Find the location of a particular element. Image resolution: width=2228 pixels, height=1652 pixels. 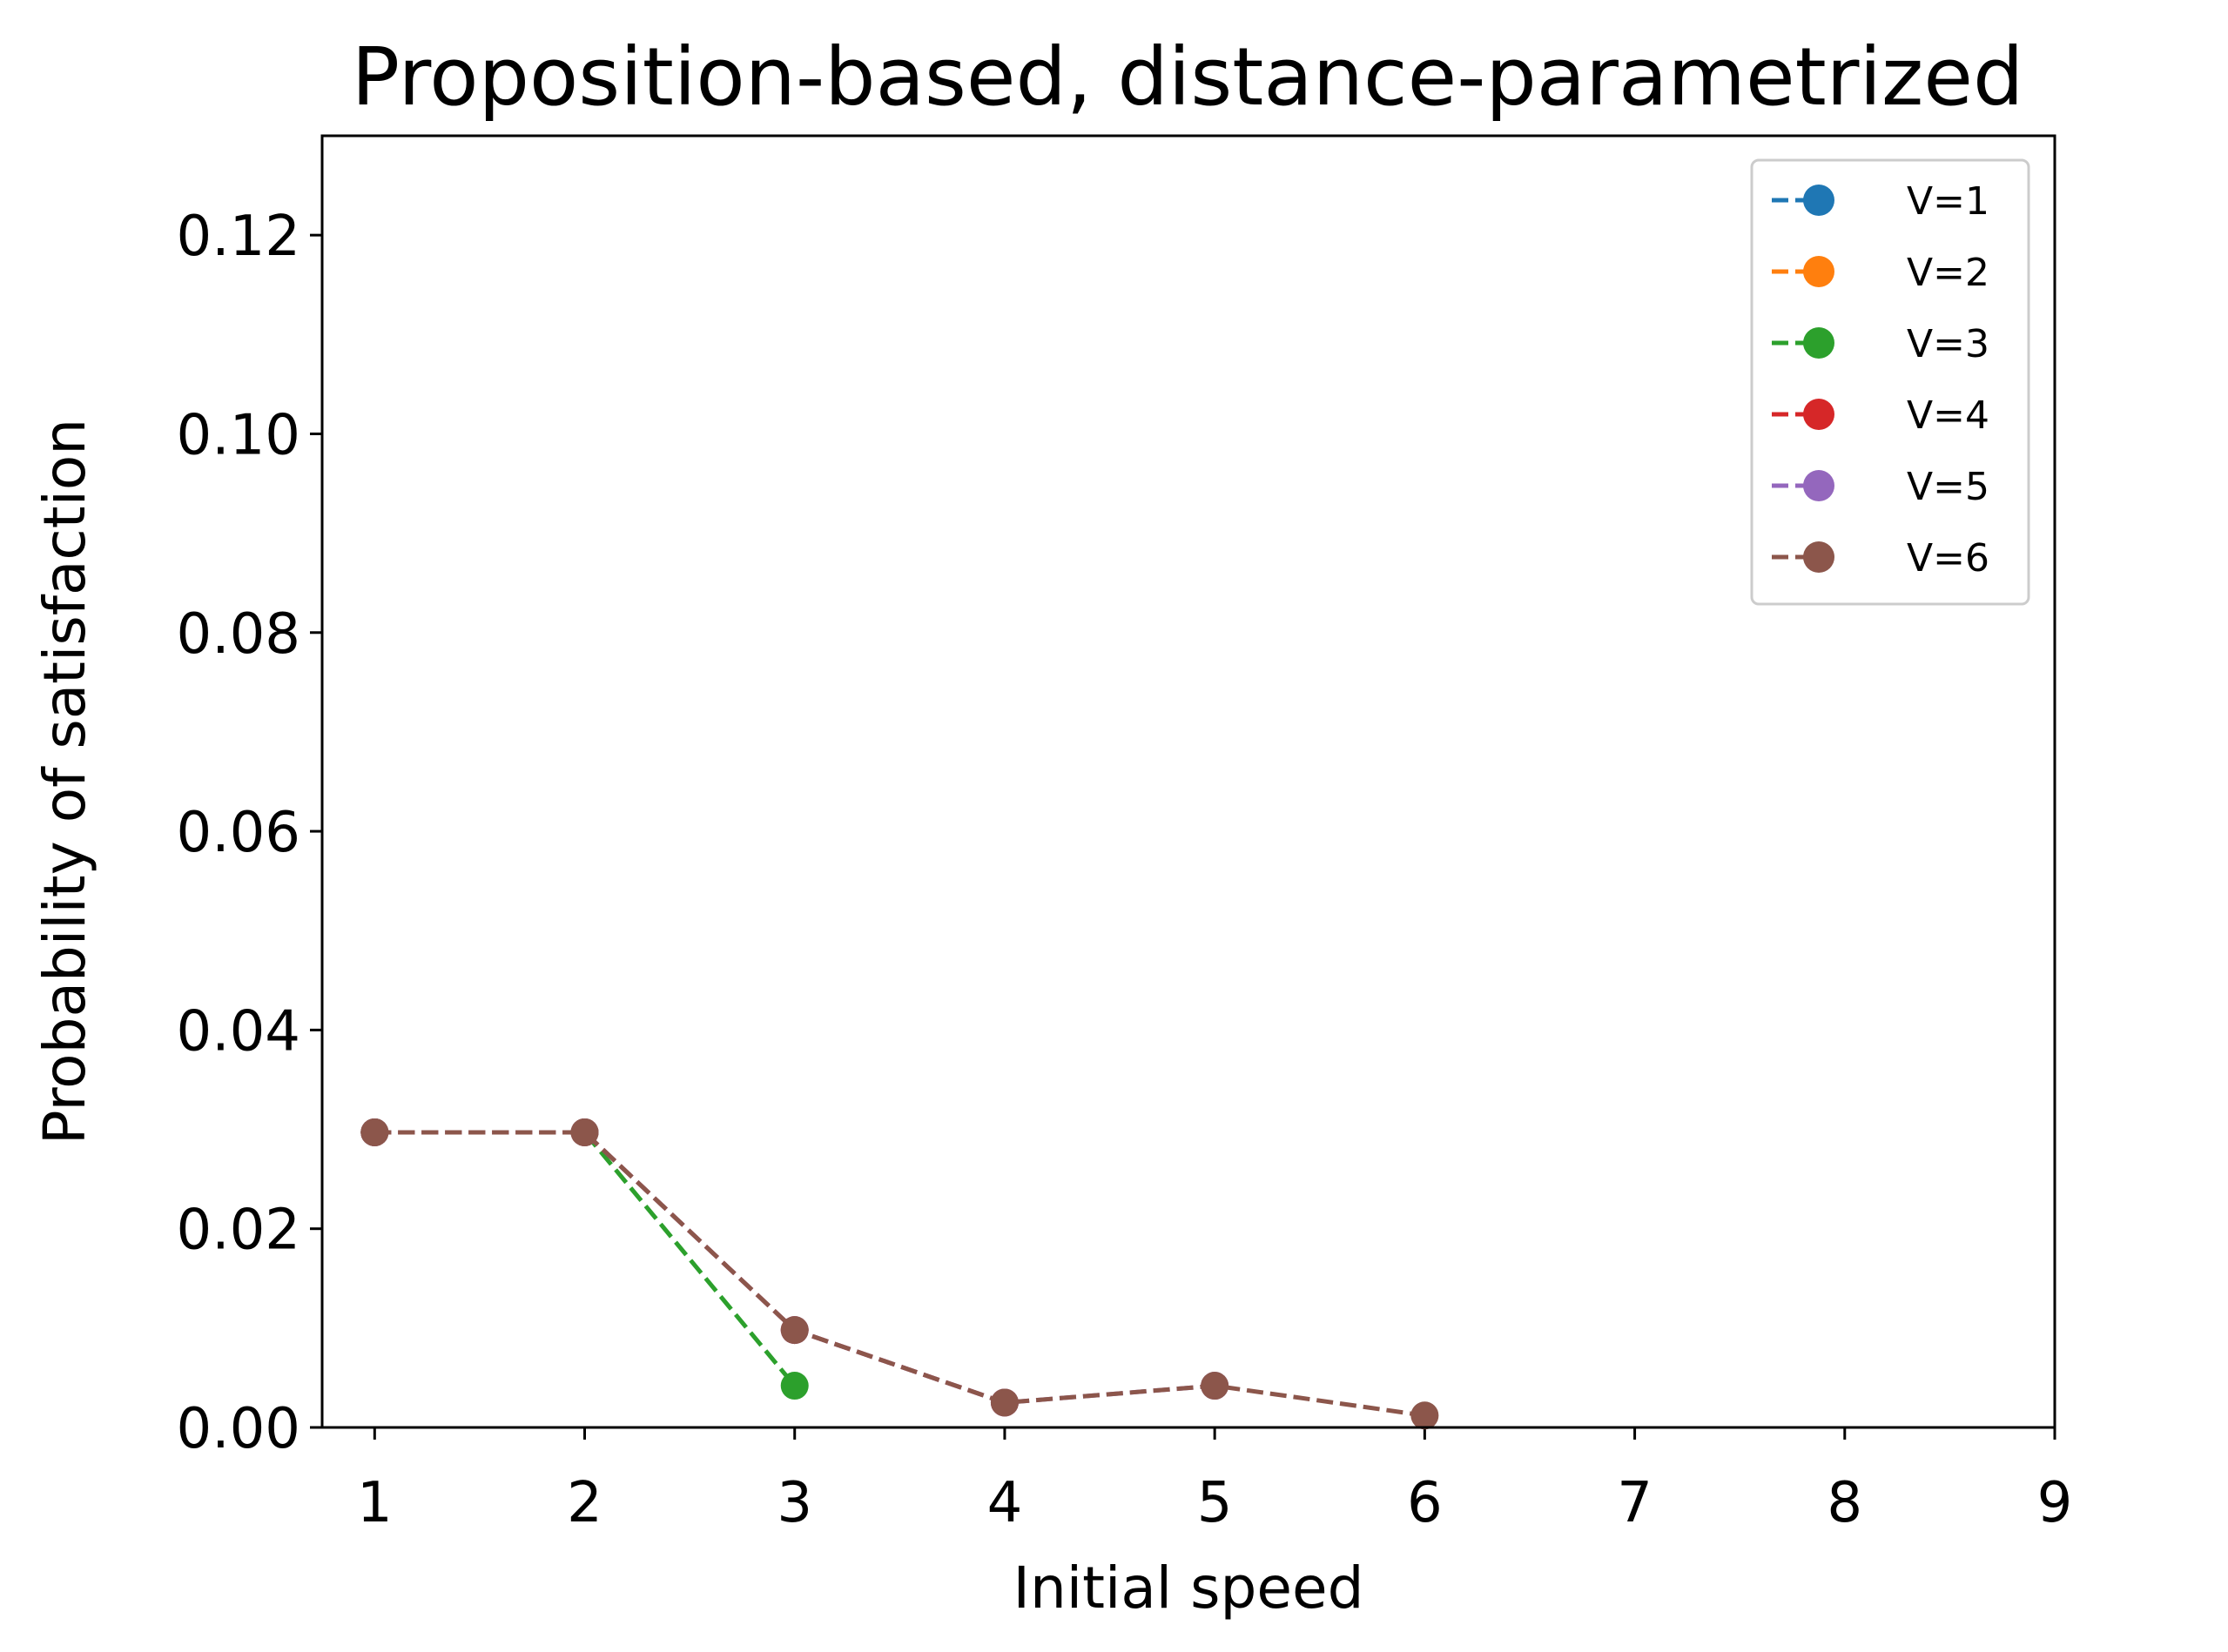

x-axis-label: Initial speed is located at coordinates (1188, 1589).